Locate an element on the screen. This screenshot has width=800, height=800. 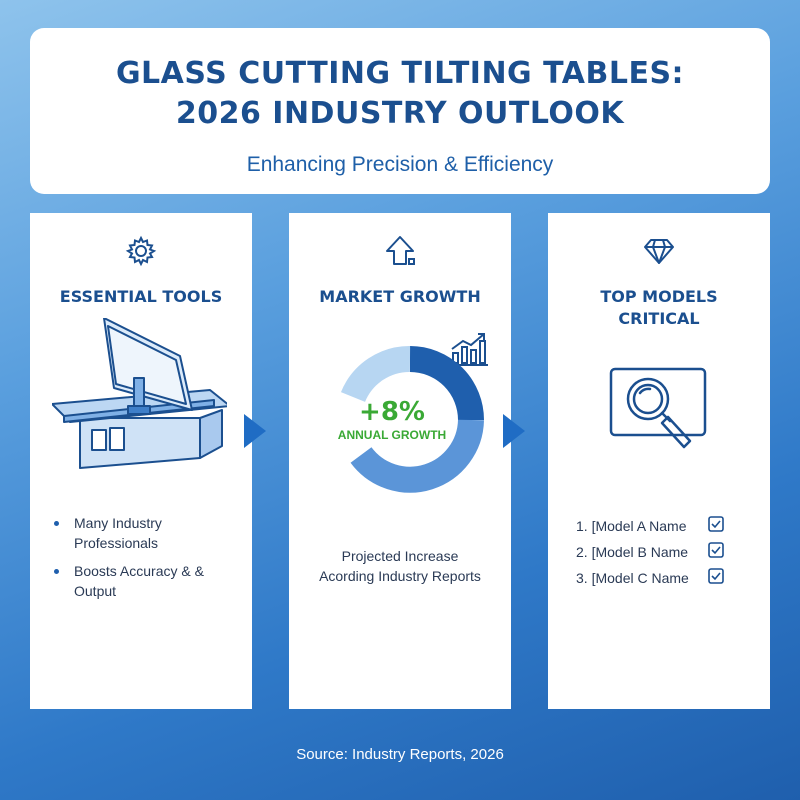
model-name: 2. [Model B Name is located at coordinates (632, 552).